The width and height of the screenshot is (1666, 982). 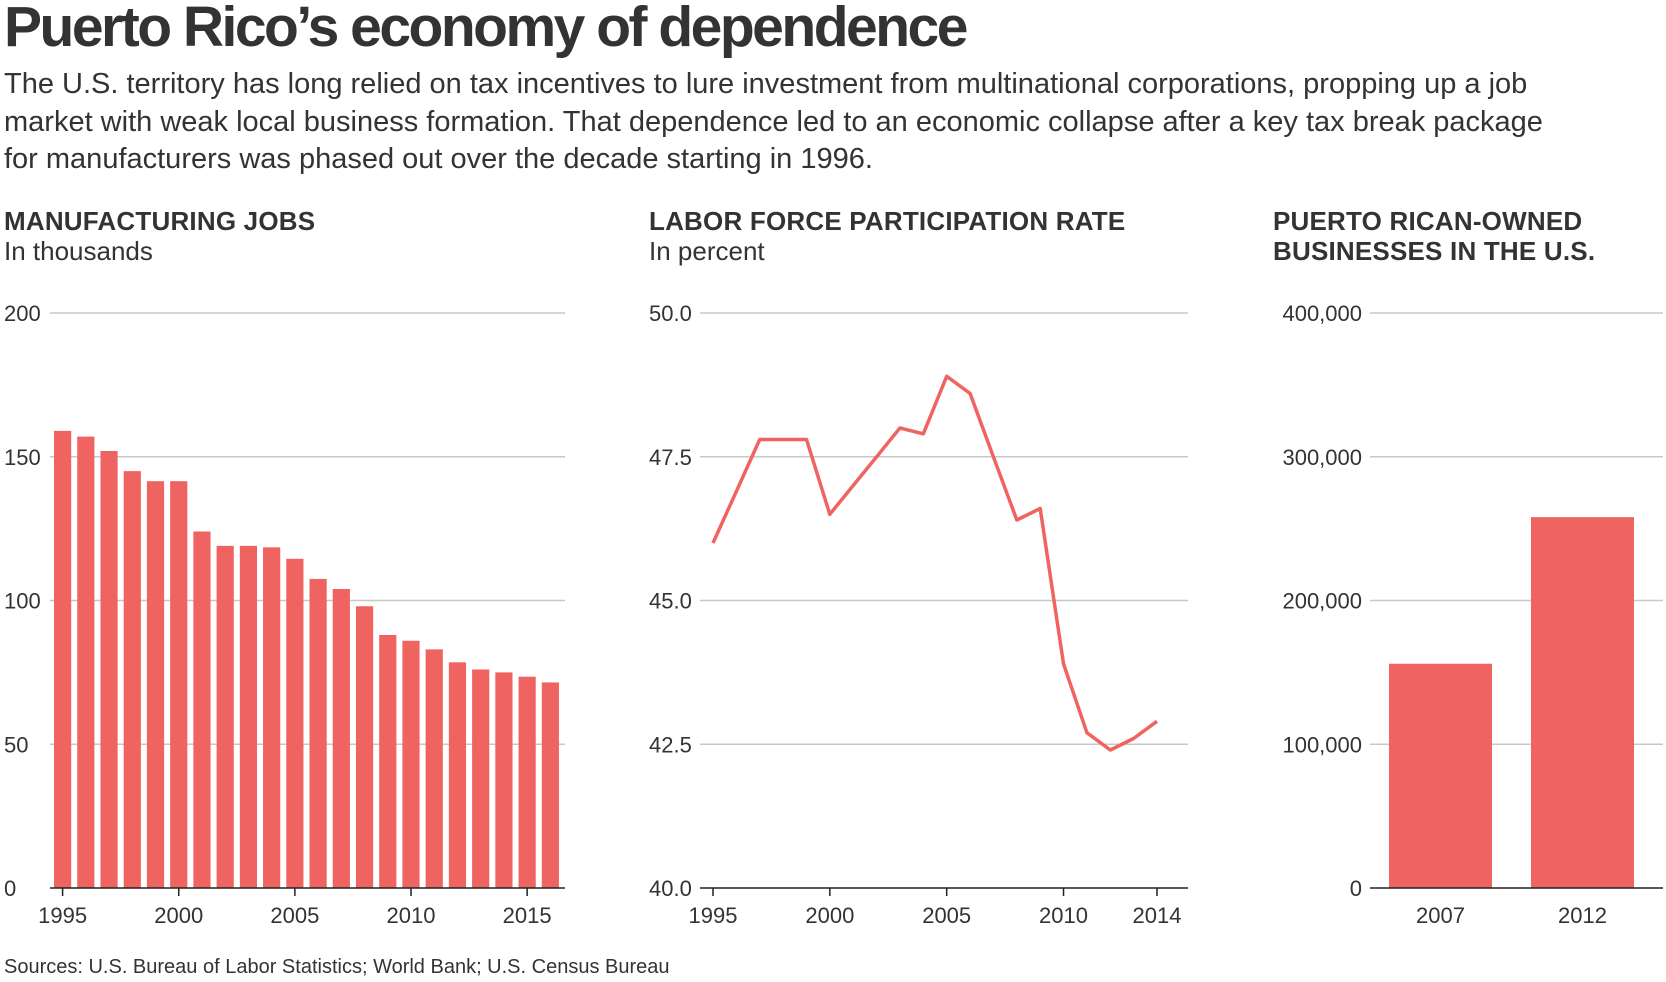 What do you see at coordinates (22, 601) in the screenshot?
I see `manufacturing-ytick-label: 100` at bounding box center [22, 601].